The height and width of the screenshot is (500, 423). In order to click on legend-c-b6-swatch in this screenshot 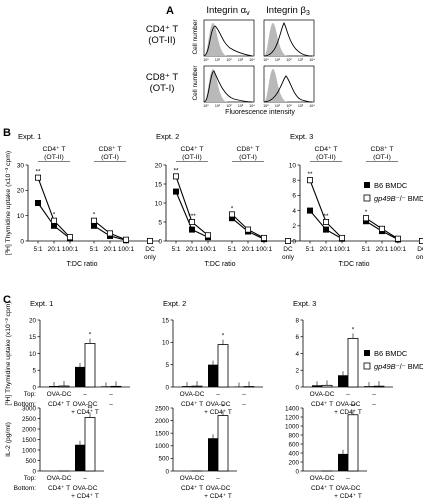, I will do `click(367, 353)`.